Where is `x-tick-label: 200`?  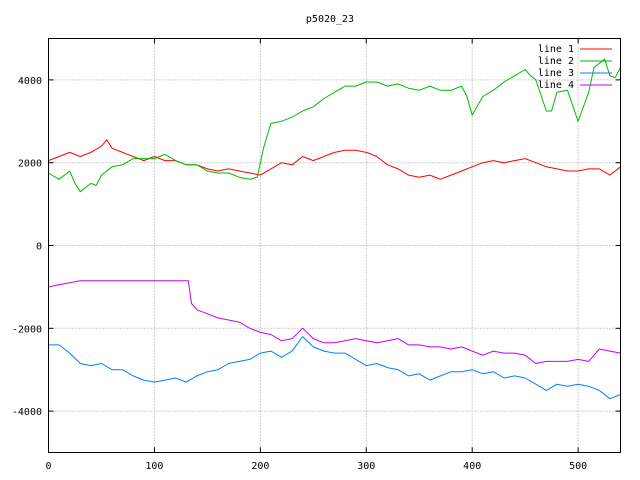
x-tick-label: 200 is located at coordinates (260, 466).